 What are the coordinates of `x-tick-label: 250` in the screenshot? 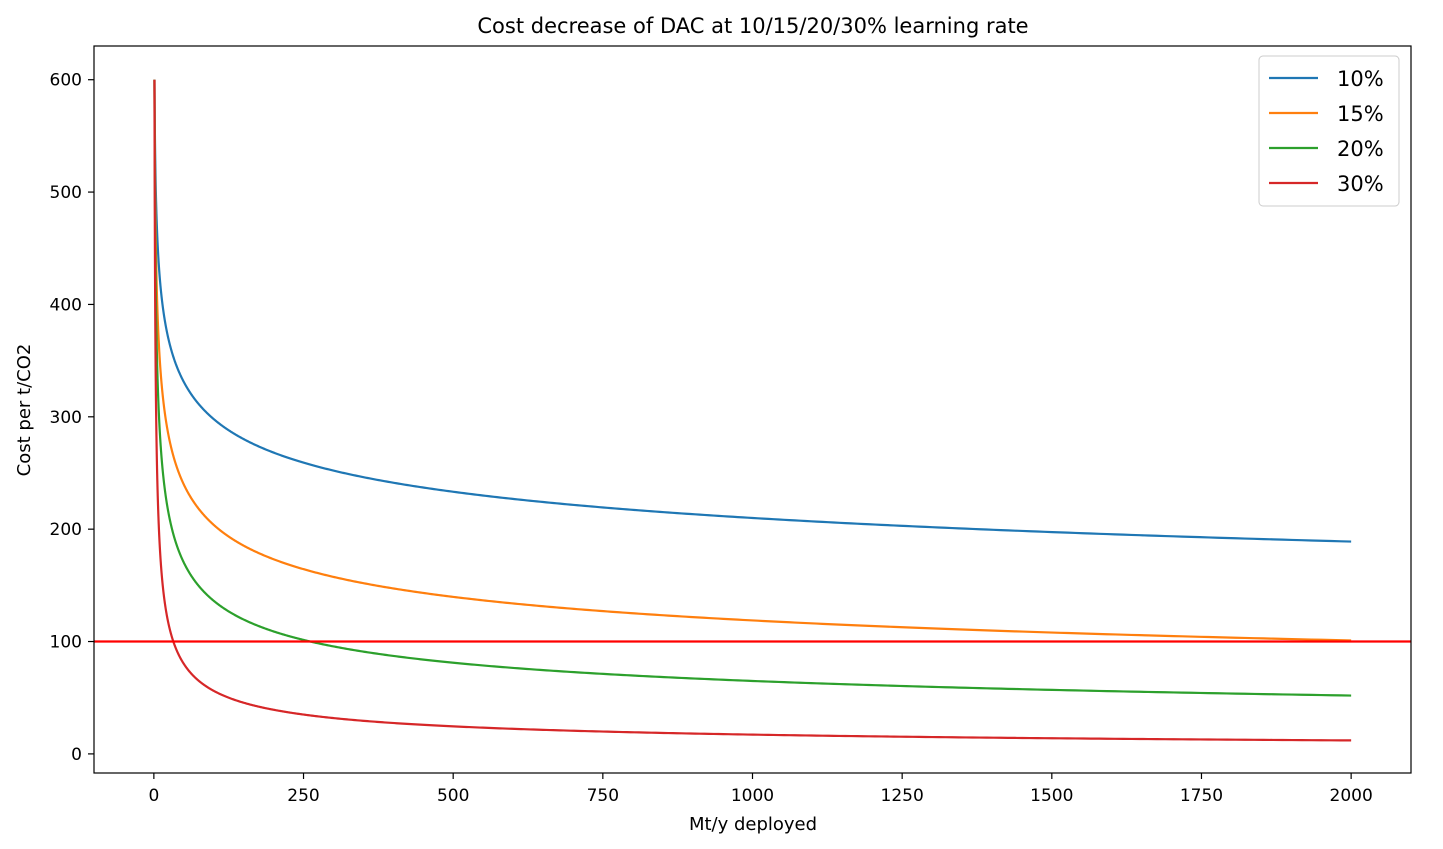 It's located at (303, 796).